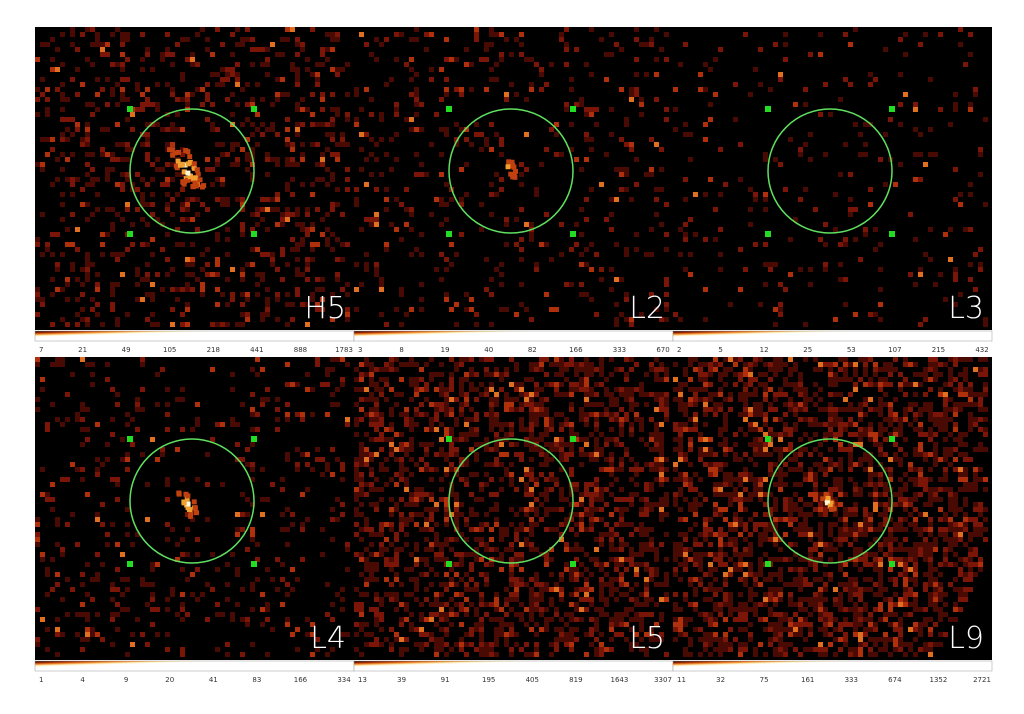  I want to click on colorbar-tick-label: 25, so click(807, 350).